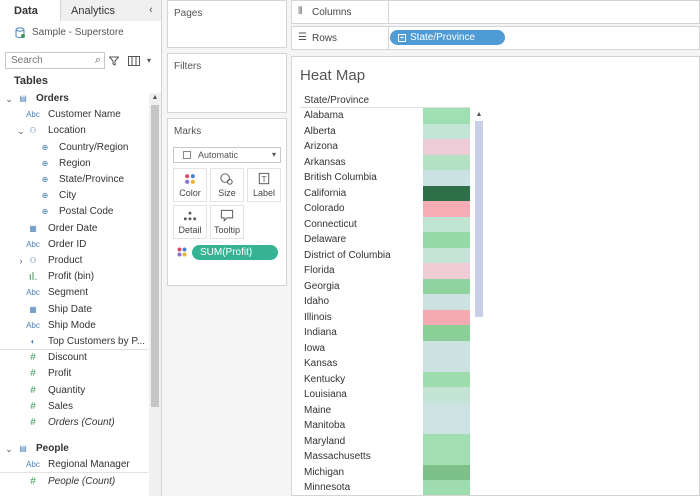 The image size is (700, 496). I want to click on state-label: Delaware, so click(325, 239).